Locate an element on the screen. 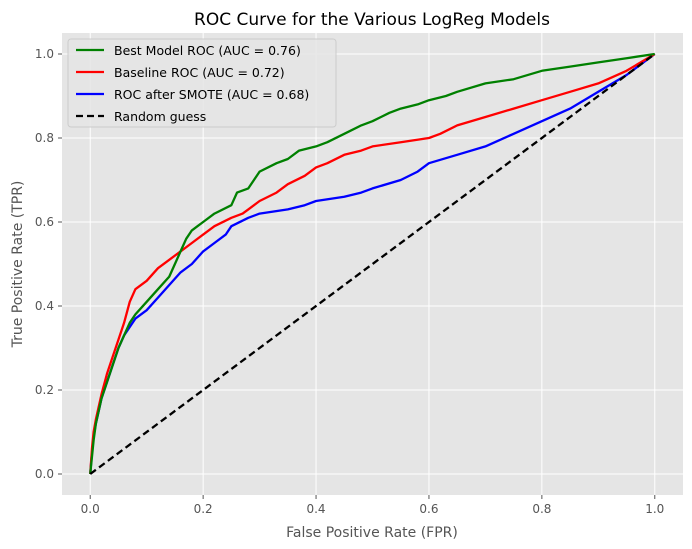 Image resolution: width=692 pixels, height=549 pixels. y-tick-label: 0.0 is located at coordinates (44, 474).